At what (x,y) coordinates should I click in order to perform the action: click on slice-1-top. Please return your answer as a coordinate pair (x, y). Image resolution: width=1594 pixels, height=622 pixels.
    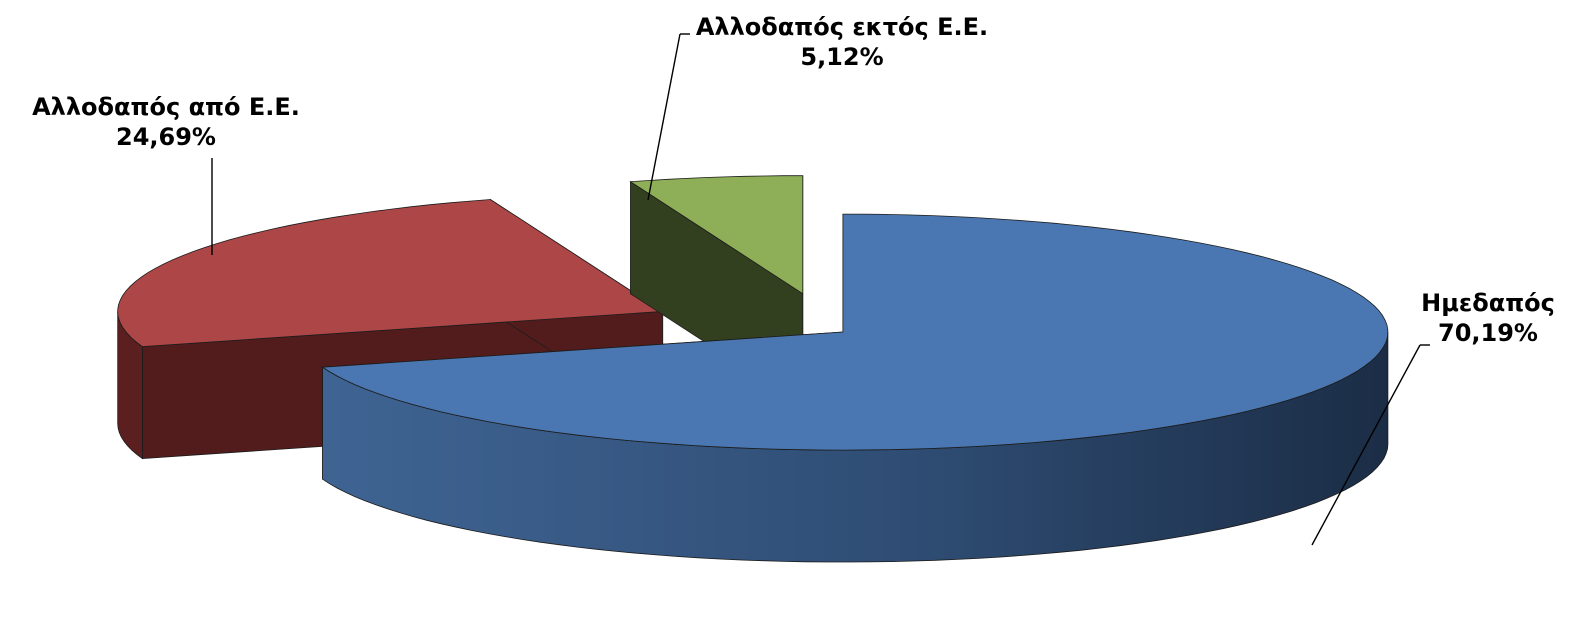
    Looking at the image, I should click on (390, 273).